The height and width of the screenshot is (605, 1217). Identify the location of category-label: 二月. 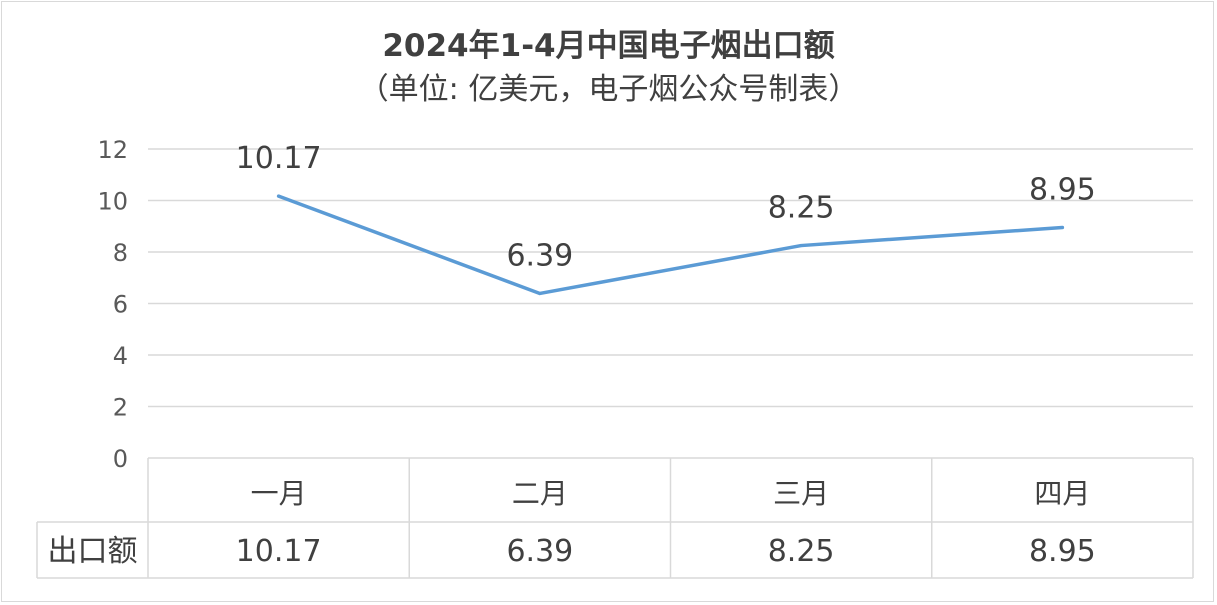
(540, 493).